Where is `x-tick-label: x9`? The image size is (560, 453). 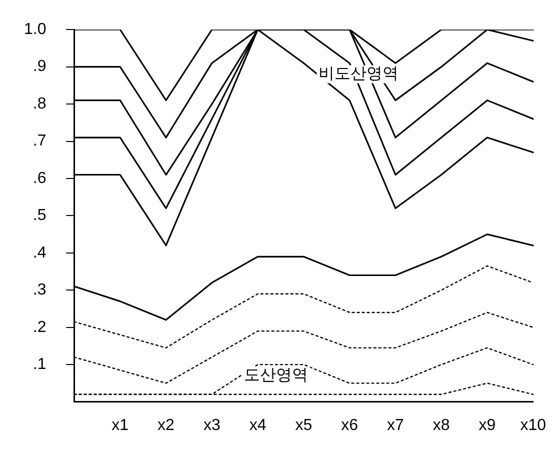 x-tick-label: x9 is located at coordinates (487, 425).